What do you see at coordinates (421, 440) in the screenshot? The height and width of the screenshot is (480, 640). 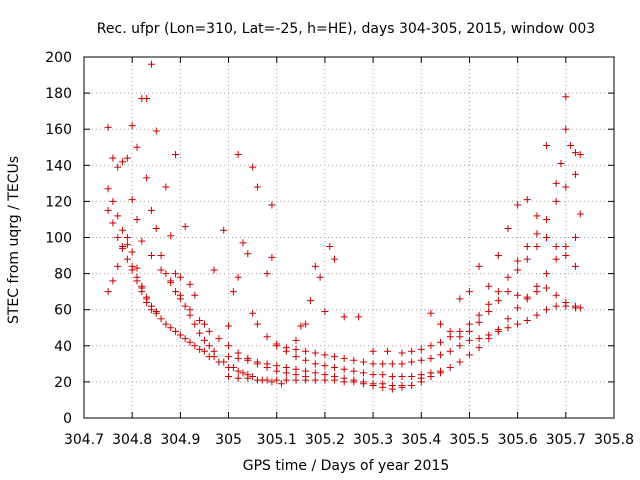 I see `x-tick-label: 305.4` at bounding box center [421, 440].